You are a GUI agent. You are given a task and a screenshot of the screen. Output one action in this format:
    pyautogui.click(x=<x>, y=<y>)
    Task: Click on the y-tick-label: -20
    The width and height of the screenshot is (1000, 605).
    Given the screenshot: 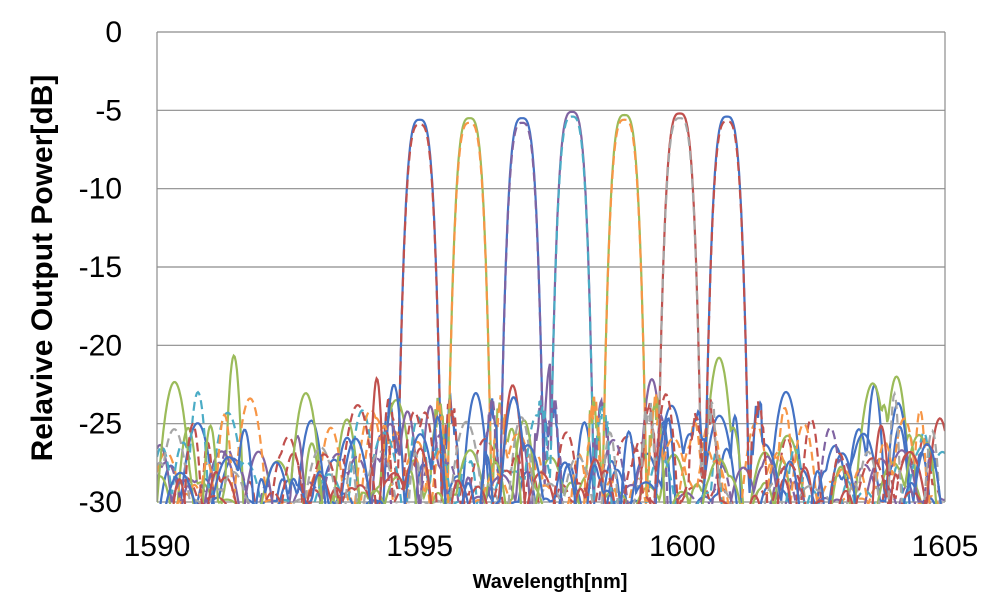 What is the action you would take?
    pyautogui.click(x=100, y=345)
    